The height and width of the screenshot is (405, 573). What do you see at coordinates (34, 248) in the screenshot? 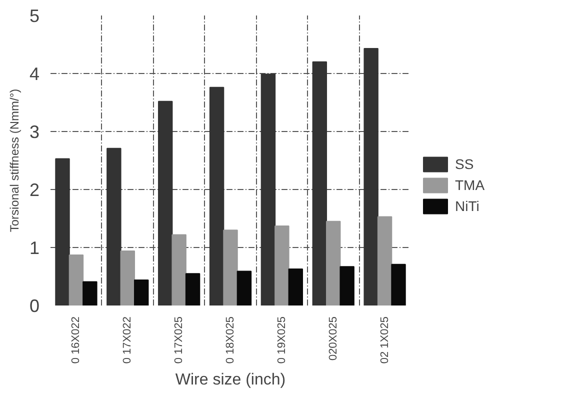
I see `y-tick-label: 1` at bounding box center [34, 248].